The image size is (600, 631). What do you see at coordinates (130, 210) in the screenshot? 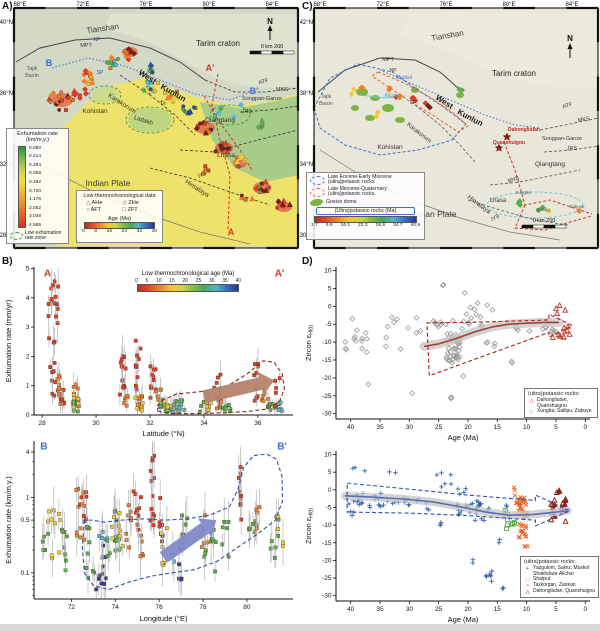
I see `thermo-legend-item: □ ZFT` at bounding box center [130, 210].